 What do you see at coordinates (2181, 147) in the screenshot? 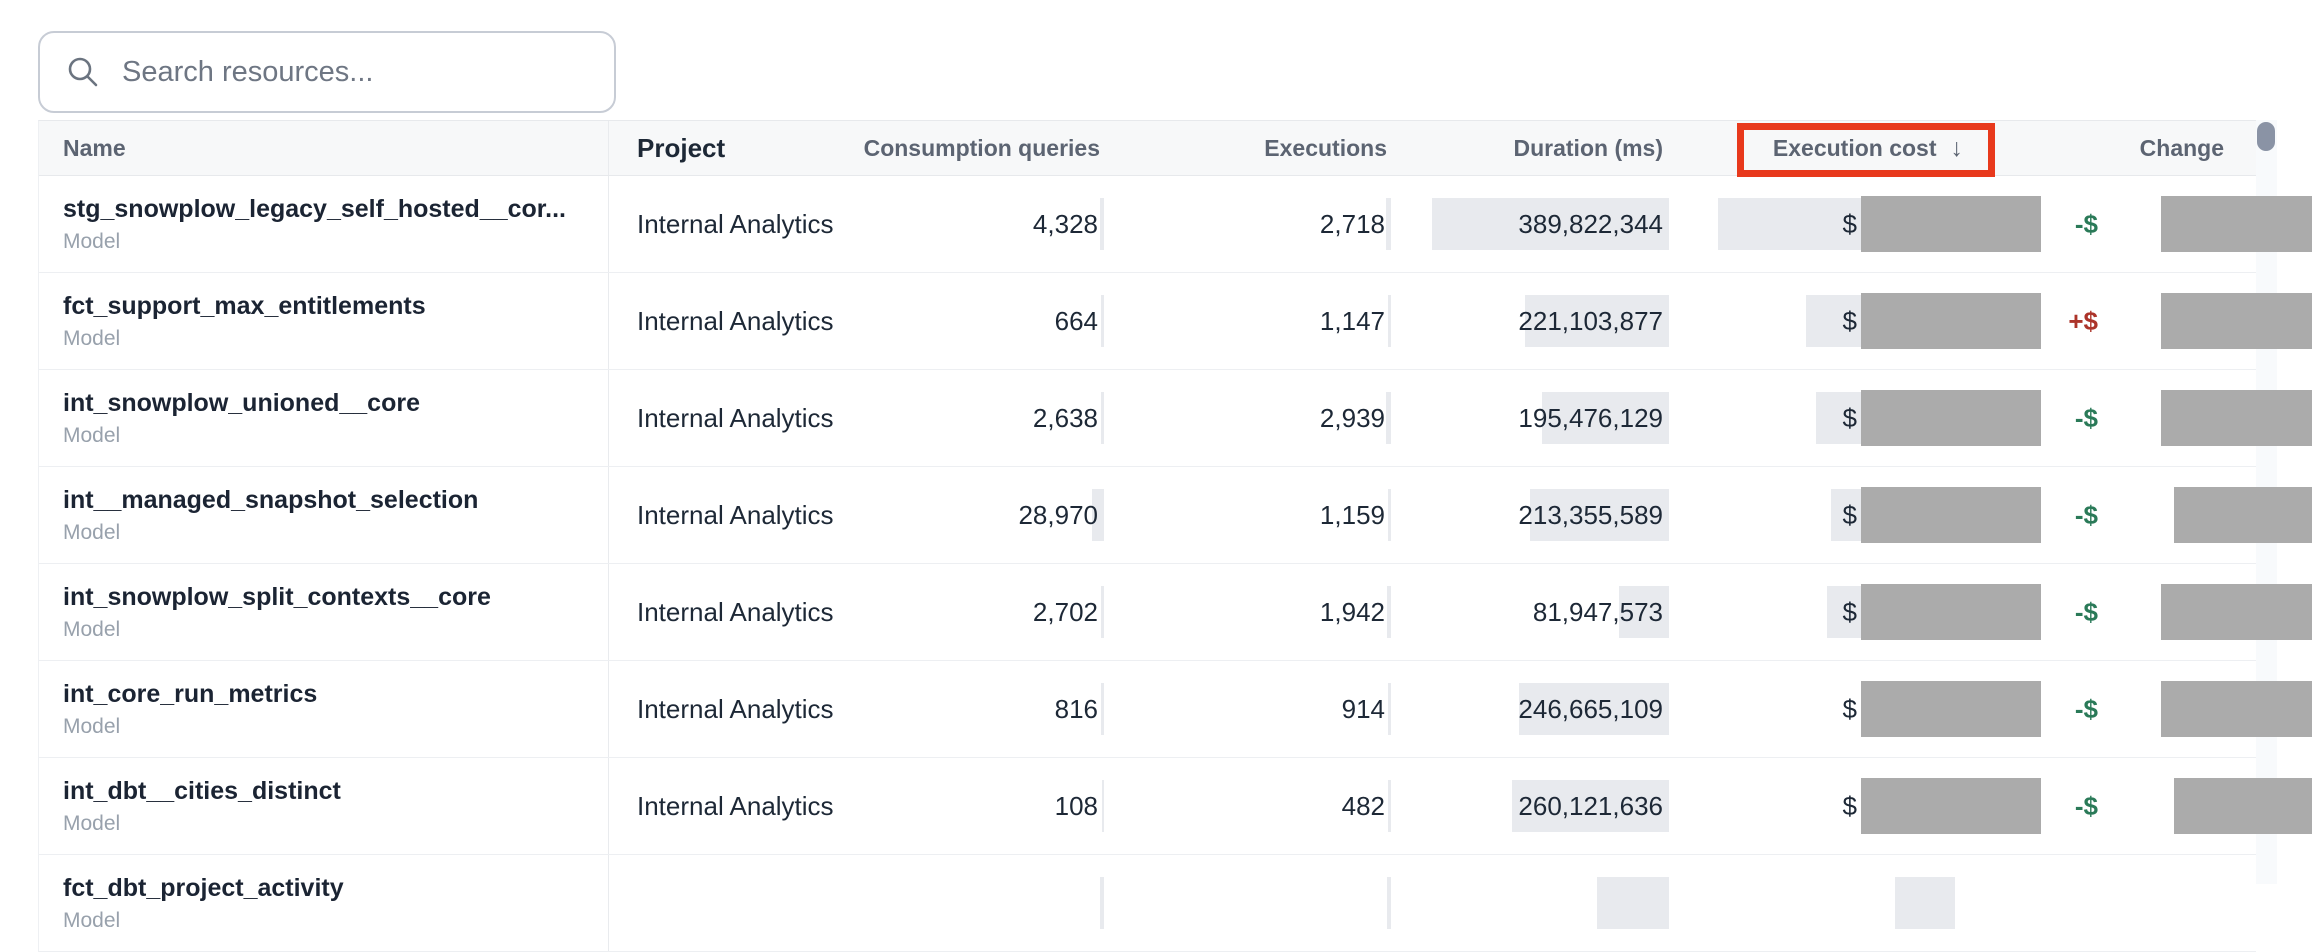
I see `column-header-change: Change` at bounding box center [2181, 147].